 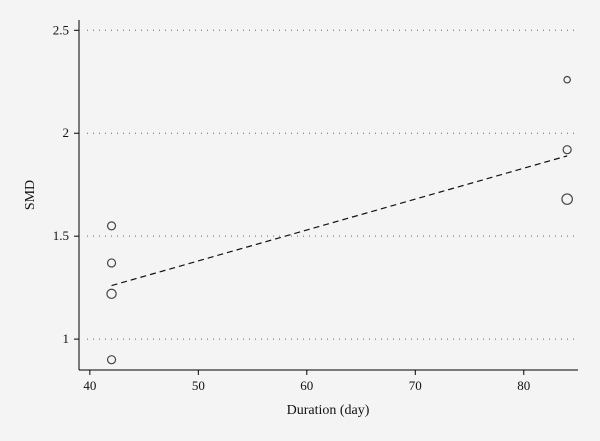 I want to click on y-tick-label: 1.5, so click(x=61, y=235).